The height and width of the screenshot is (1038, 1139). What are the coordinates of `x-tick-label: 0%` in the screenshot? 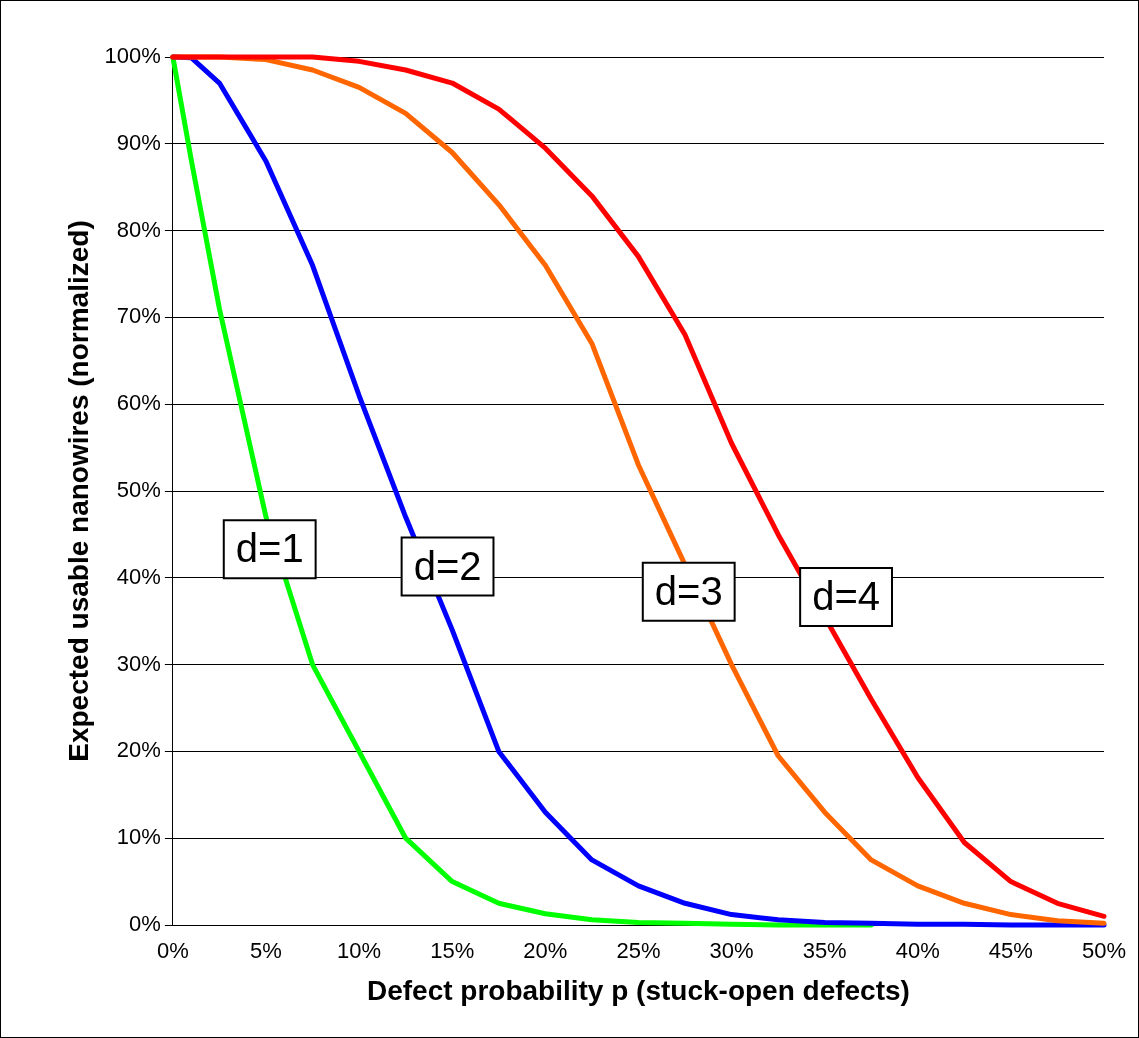 It's located at (172, 951).